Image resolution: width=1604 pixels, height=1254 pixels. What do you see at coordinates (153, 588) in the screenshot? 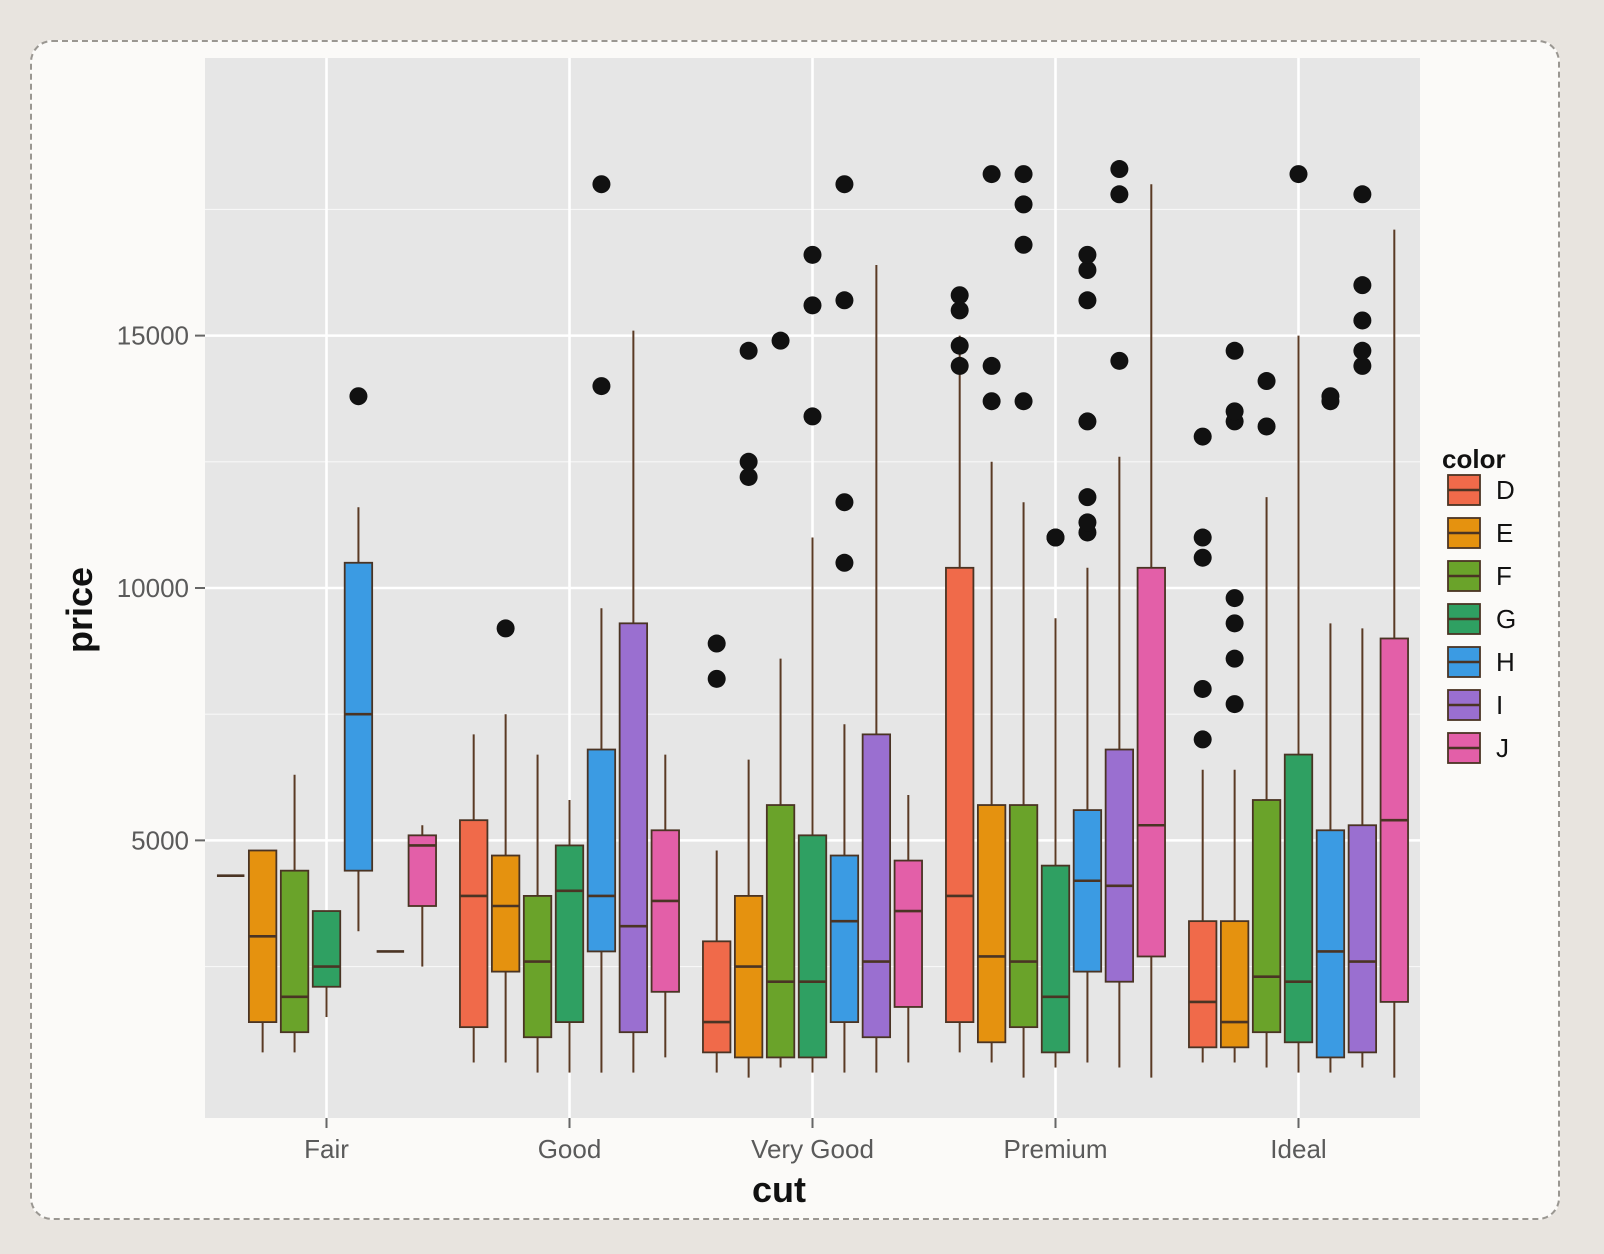
I see `y-tick-label: 10000` at bounding box center [153, 588].